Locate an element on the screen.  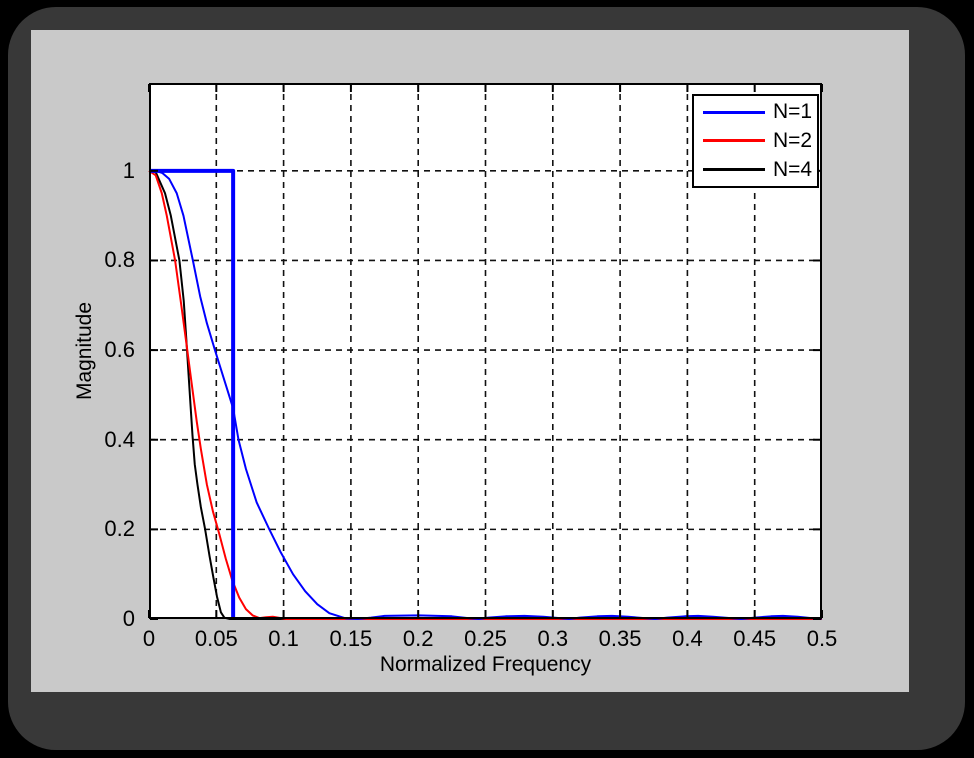
legend-label: N=1 is located at coordinates (793, 112).